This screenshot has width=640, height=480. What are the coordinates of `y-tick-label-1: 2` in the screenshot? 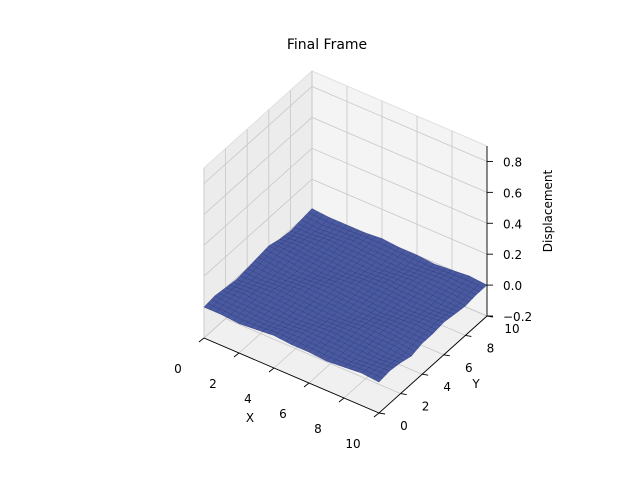 It's located at (426, 407).